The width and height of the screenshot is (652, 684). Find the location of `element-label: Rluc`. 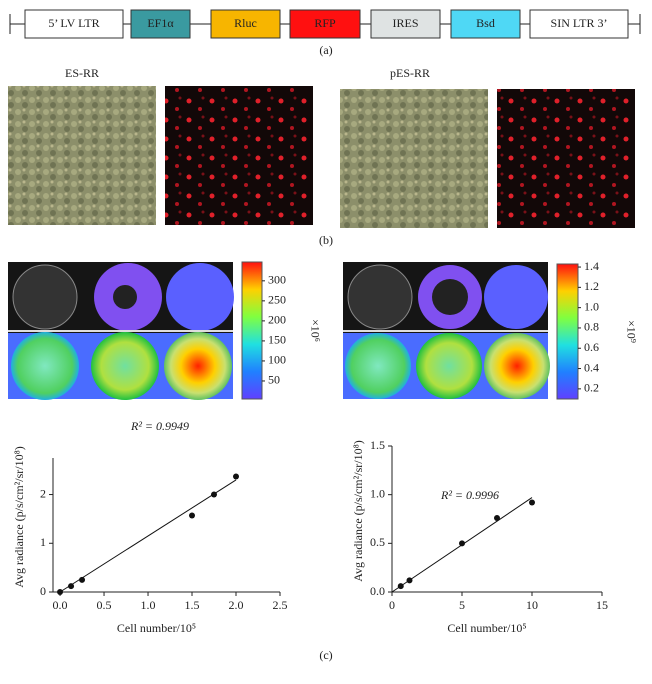

element-label: Rluc is located at coordinates (245, 23).